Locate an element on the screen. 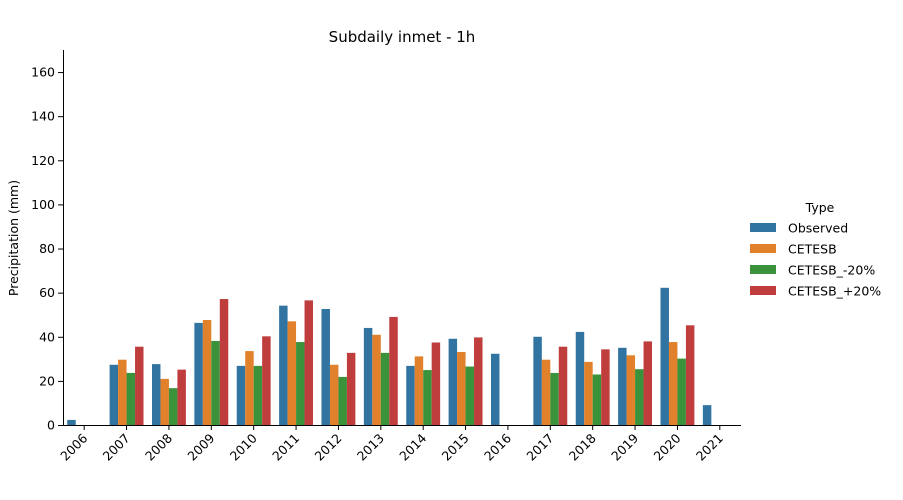 The height and width of the screenshot is (500, 903). x-tick-label: 2012 is located at coordinates (327, 447).